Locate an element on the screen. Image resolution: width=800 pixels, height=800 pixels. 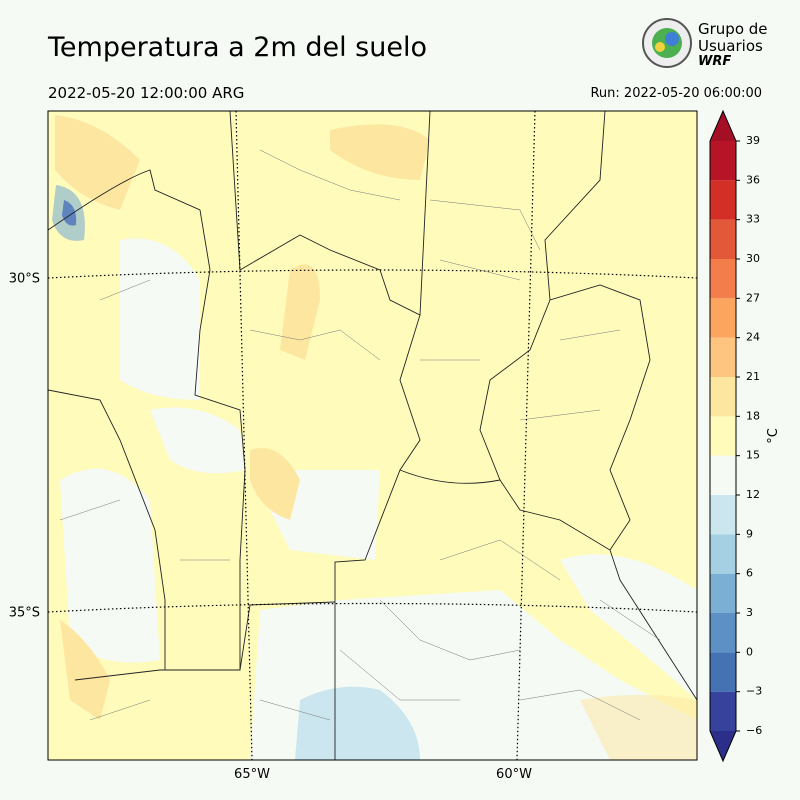
colorbar-tick-label: 21 is located at coordinates (753, 376).